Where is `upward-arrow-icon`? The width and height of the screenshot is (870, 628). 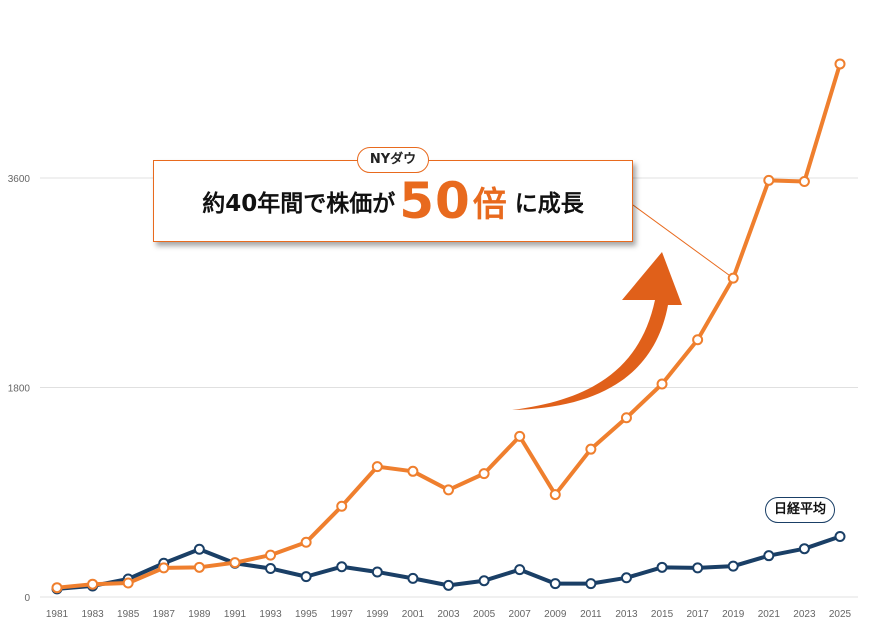
upward-arrow-icon is located at coordinates (597, 331).